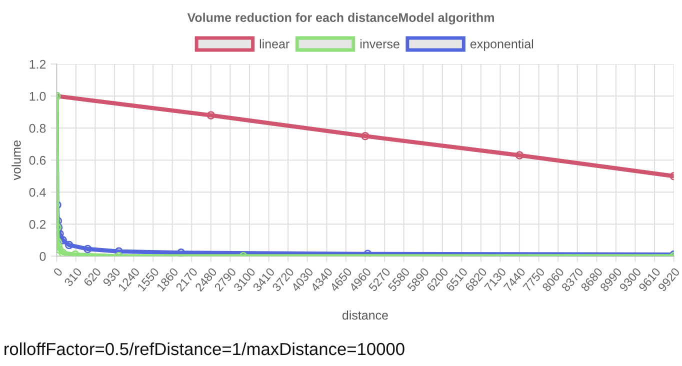  Describe the element at coordinates (37, 128) in the screenshot. I see `y-tick-label: 0.8` at that location.